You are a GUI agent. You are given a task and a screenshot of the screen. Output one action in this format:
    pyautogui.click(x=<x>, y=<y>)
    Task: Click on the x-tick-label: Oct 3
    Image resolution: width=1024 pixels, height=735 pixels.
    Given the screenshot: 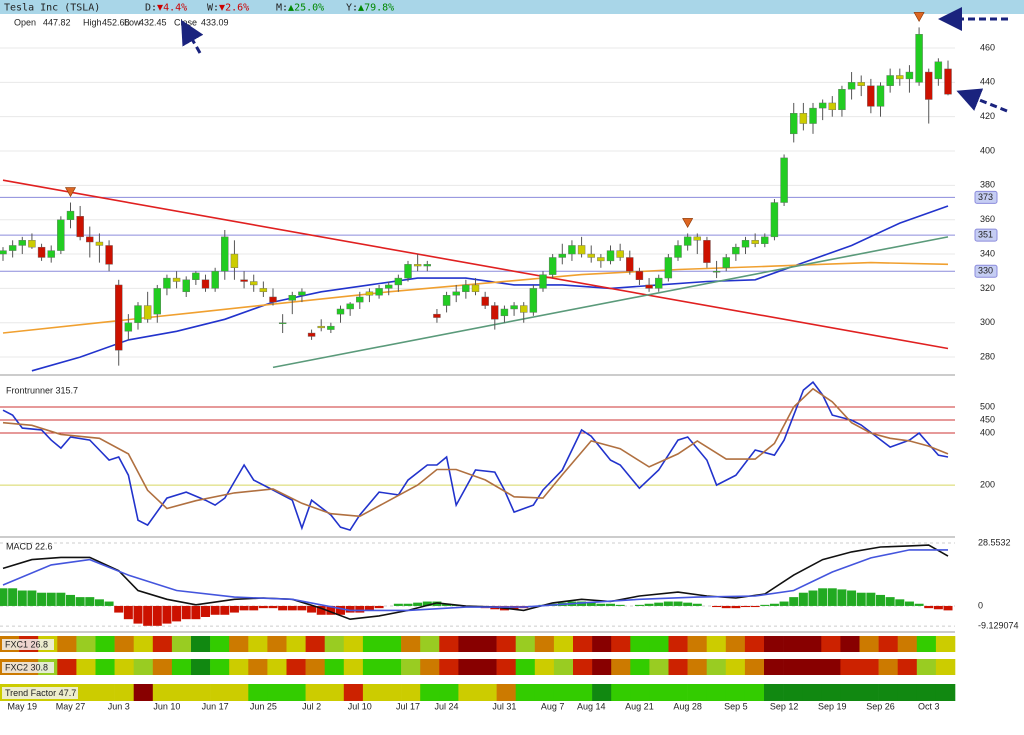 What is the action you would take?
    pyautogui.click(x=929, y=706)
    